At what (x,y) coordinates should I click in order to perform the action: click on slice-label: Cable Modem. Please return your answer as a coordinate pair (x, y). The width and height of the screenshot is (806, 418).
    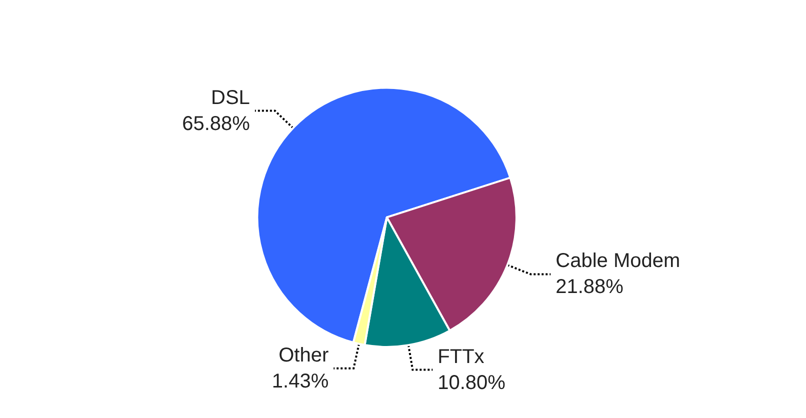
    Looking at the image, I should click on (618, 261).